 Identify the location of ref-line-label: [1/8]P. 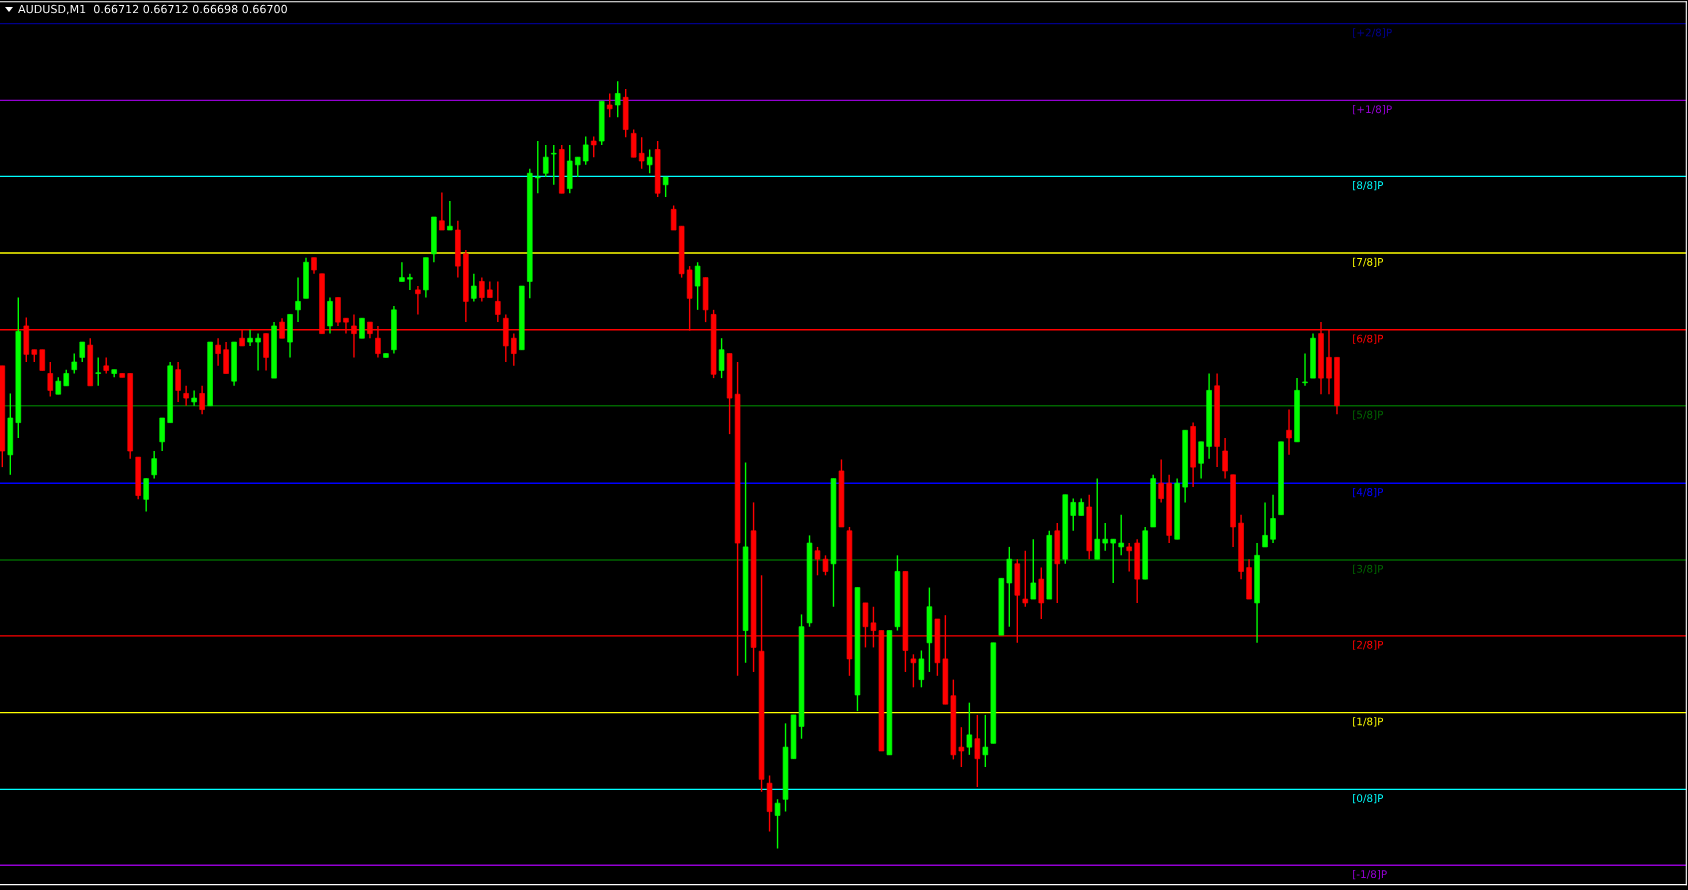
(1368, 722).